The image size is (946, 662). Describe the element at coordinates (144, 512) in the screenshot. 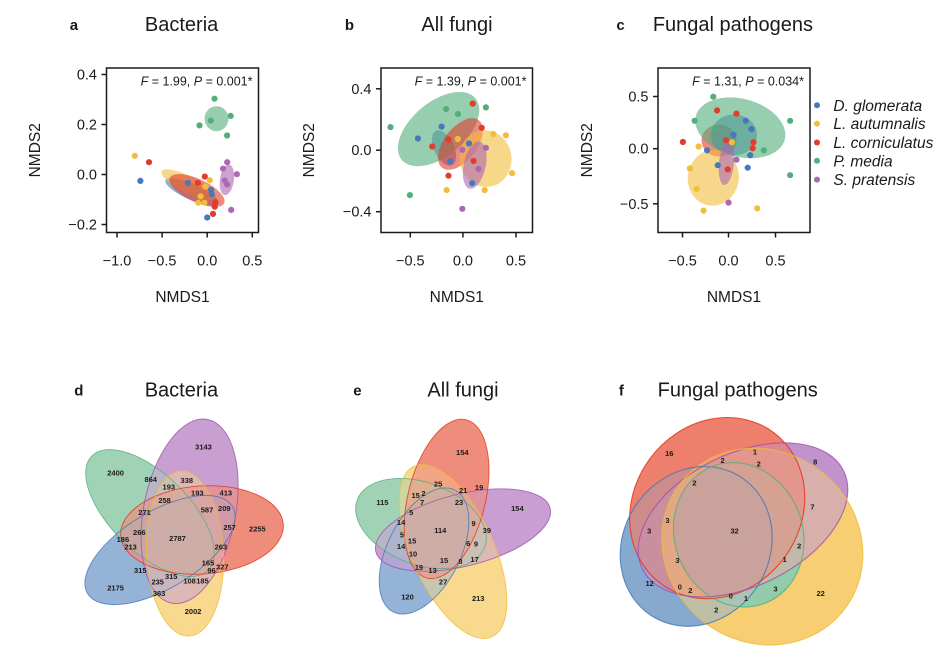

I see `svg-text: 271` at that location.